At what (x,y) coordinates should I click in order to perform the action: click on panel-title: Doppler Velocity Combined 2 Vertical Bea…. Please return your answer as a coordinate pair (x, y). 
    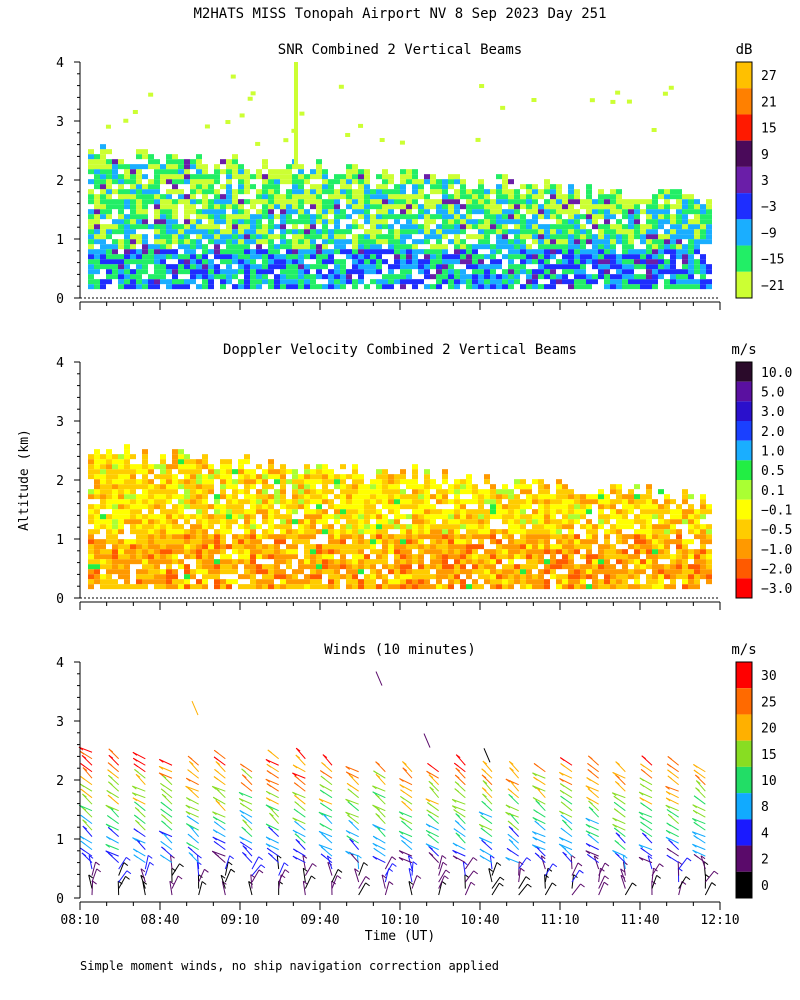
    Looking at the image, I should click on (400, 350).